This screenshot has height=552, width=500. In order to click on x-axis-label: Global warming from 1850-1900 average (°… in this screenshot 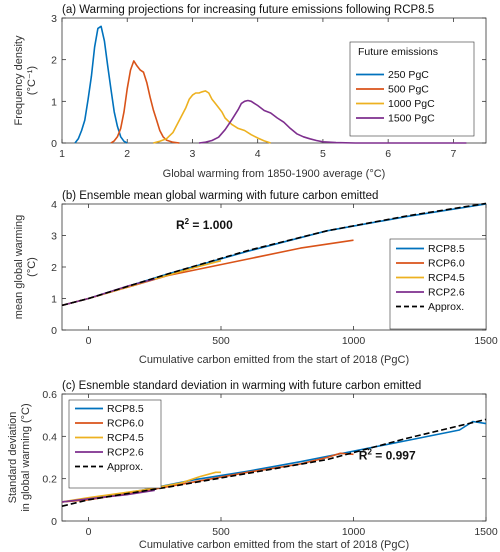, I will do `click(274, 174)`.